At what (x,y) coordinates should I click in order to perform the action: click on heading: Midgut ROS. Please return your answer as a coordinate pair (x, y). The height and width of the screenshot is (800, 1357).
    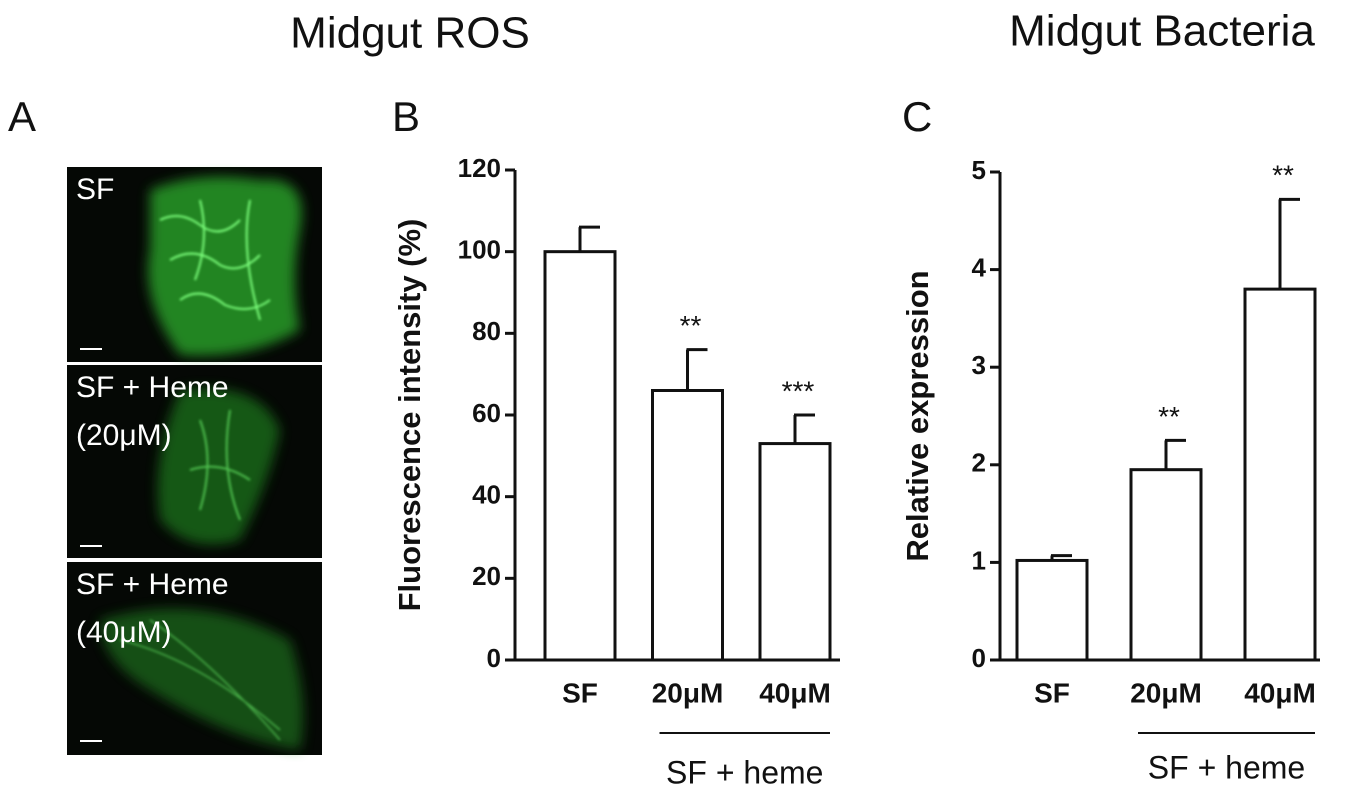
    Looking at the image, I should click on (410, 33).